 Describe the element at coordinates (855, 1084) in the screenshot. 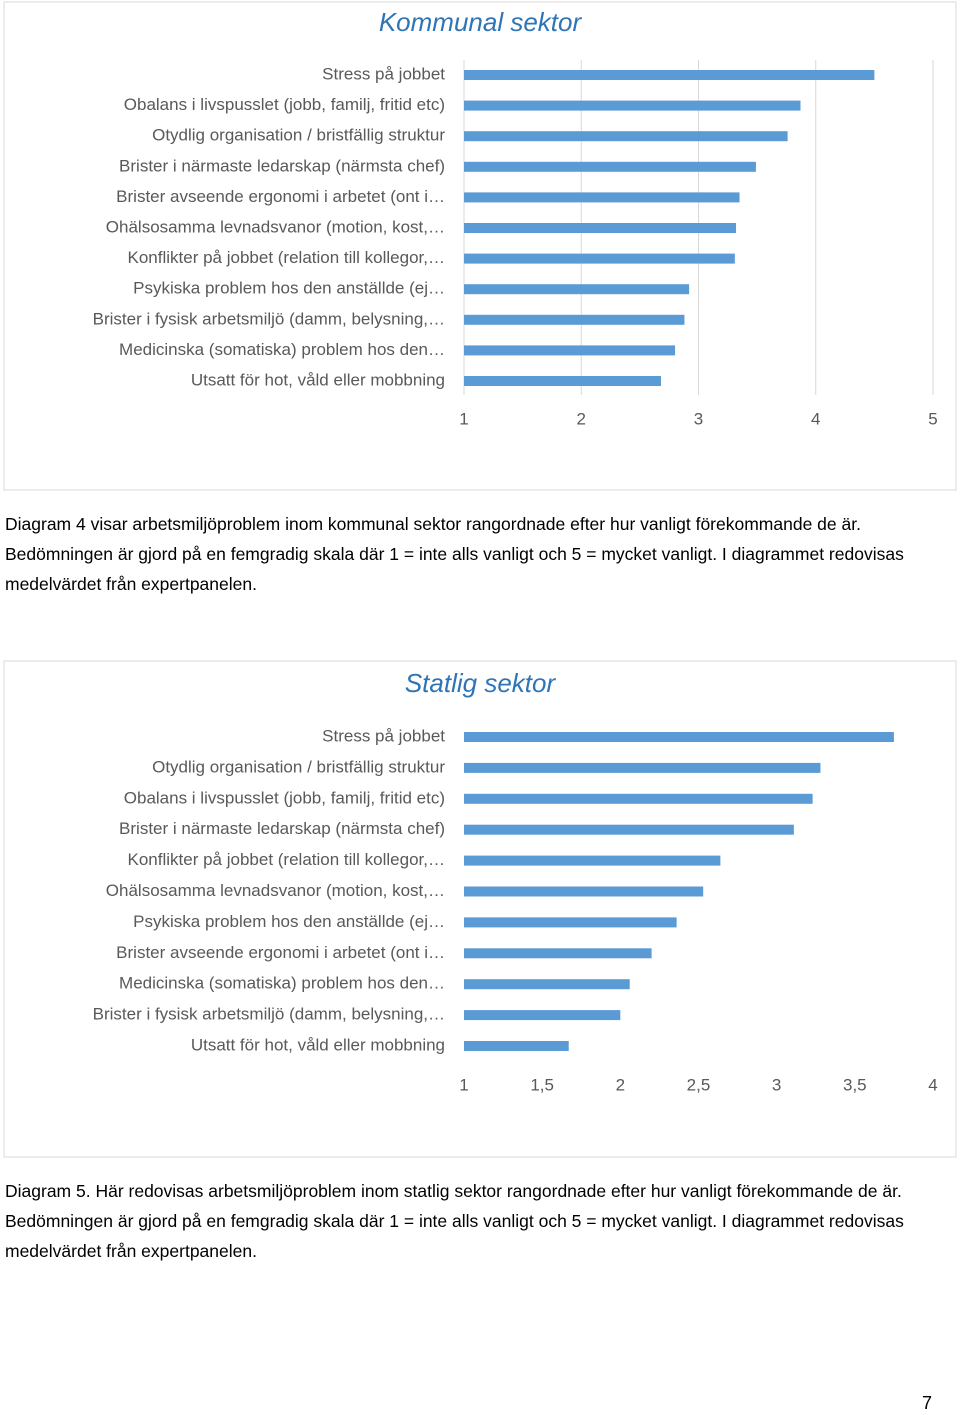

I see `x-tick-label: 3,5` at that location.